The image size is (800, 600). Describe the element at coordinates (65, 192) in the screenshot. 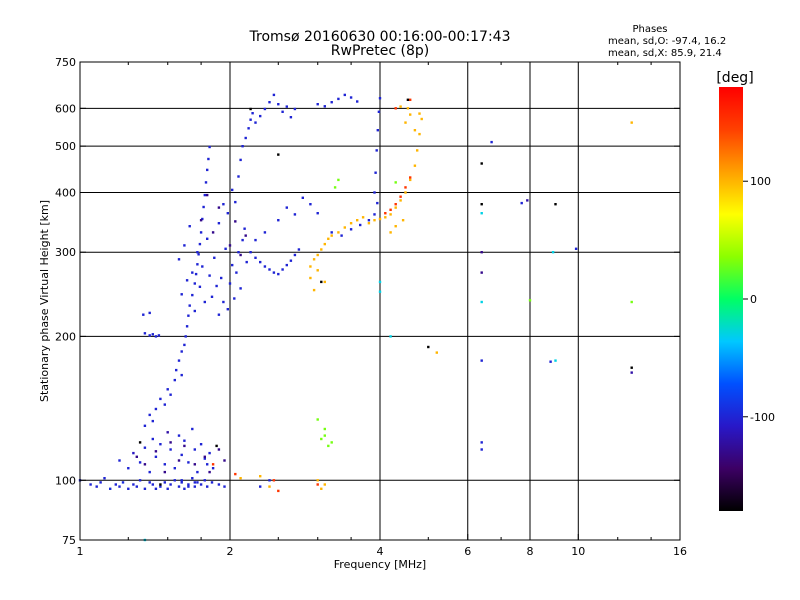

I see `y-tick-label: 400` at that location.